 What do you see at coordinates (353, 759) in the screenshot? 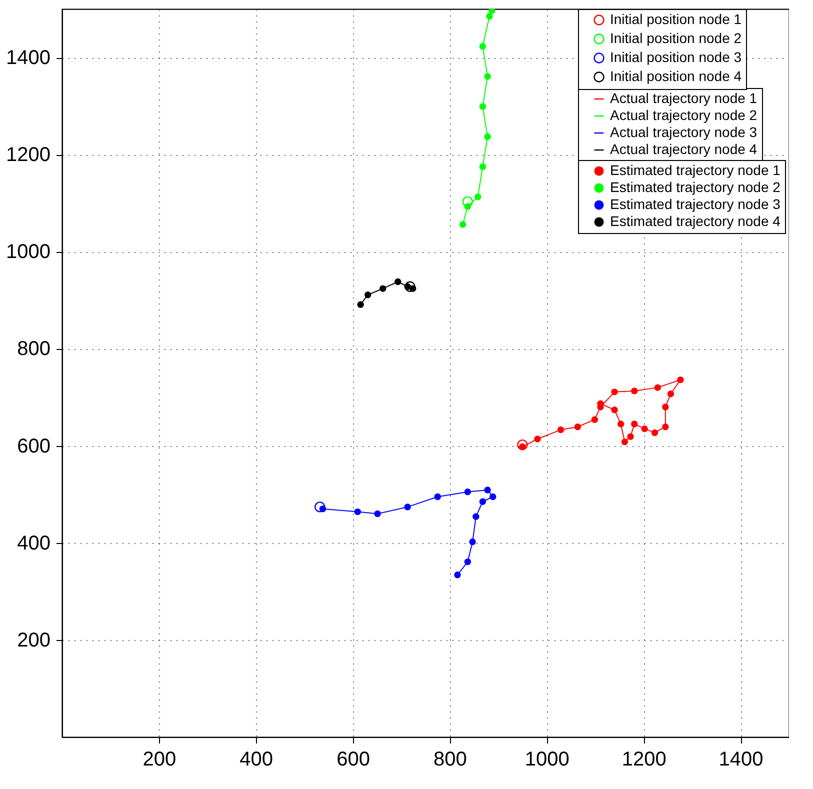
I see `x-tick-label: 600` at bounding box center [353, 759].